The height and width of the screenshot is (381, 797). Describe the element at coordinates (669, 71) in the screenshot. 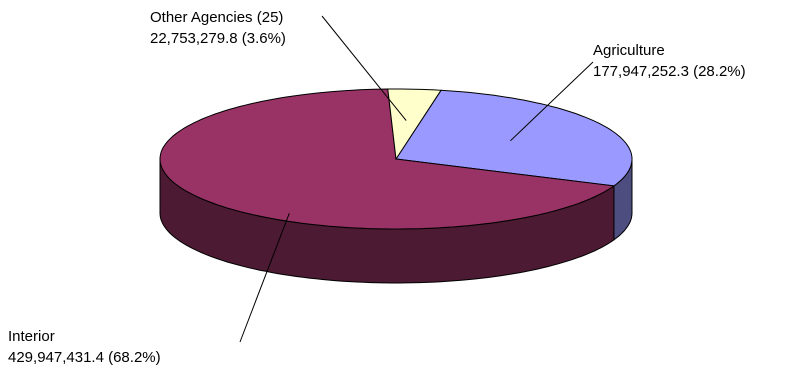

I see `slice-label-value: 177,947,252.3 (28.2%)` at that location.